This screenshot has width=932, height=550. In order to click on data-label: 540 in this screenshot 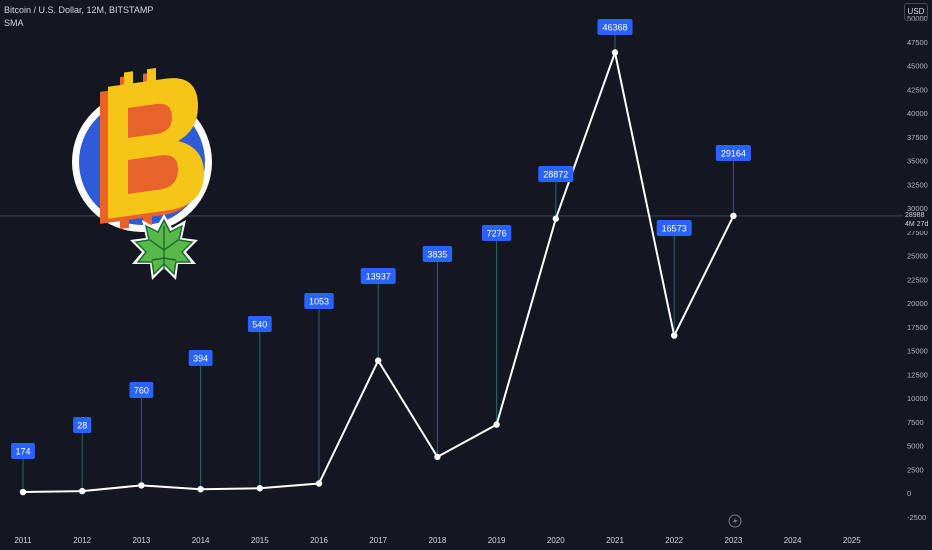, I will do `click(259, 325)`.